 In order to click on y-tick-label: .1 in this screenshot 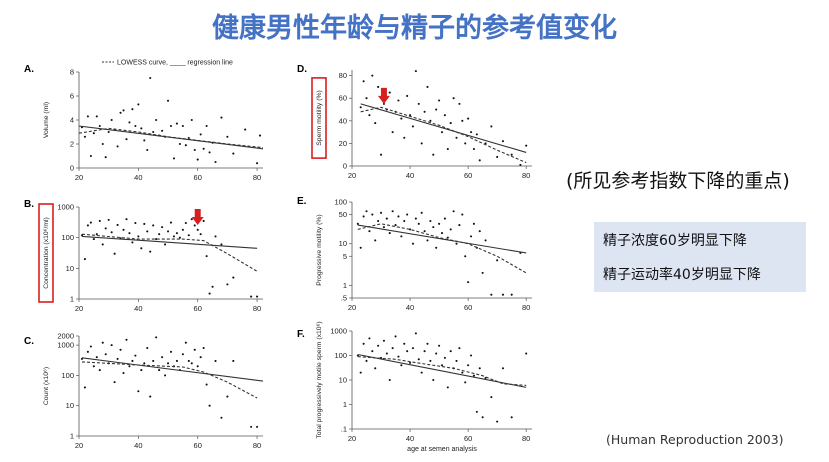, I will do `click(344, 429)`.